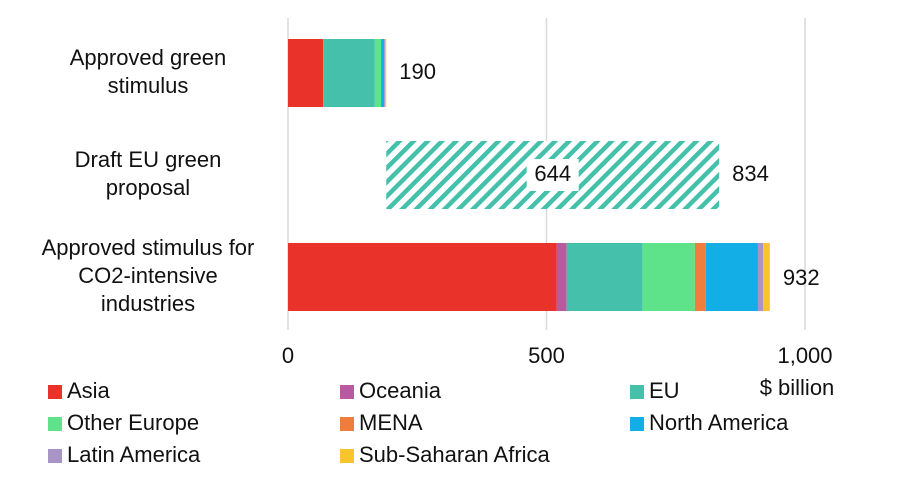 The height and width of the screenshot is (488, 907). What do you see at coordinates (804, 355) in the screenshot?
I see `x-tick-label: 1,000` at bounding box center [804, 355].